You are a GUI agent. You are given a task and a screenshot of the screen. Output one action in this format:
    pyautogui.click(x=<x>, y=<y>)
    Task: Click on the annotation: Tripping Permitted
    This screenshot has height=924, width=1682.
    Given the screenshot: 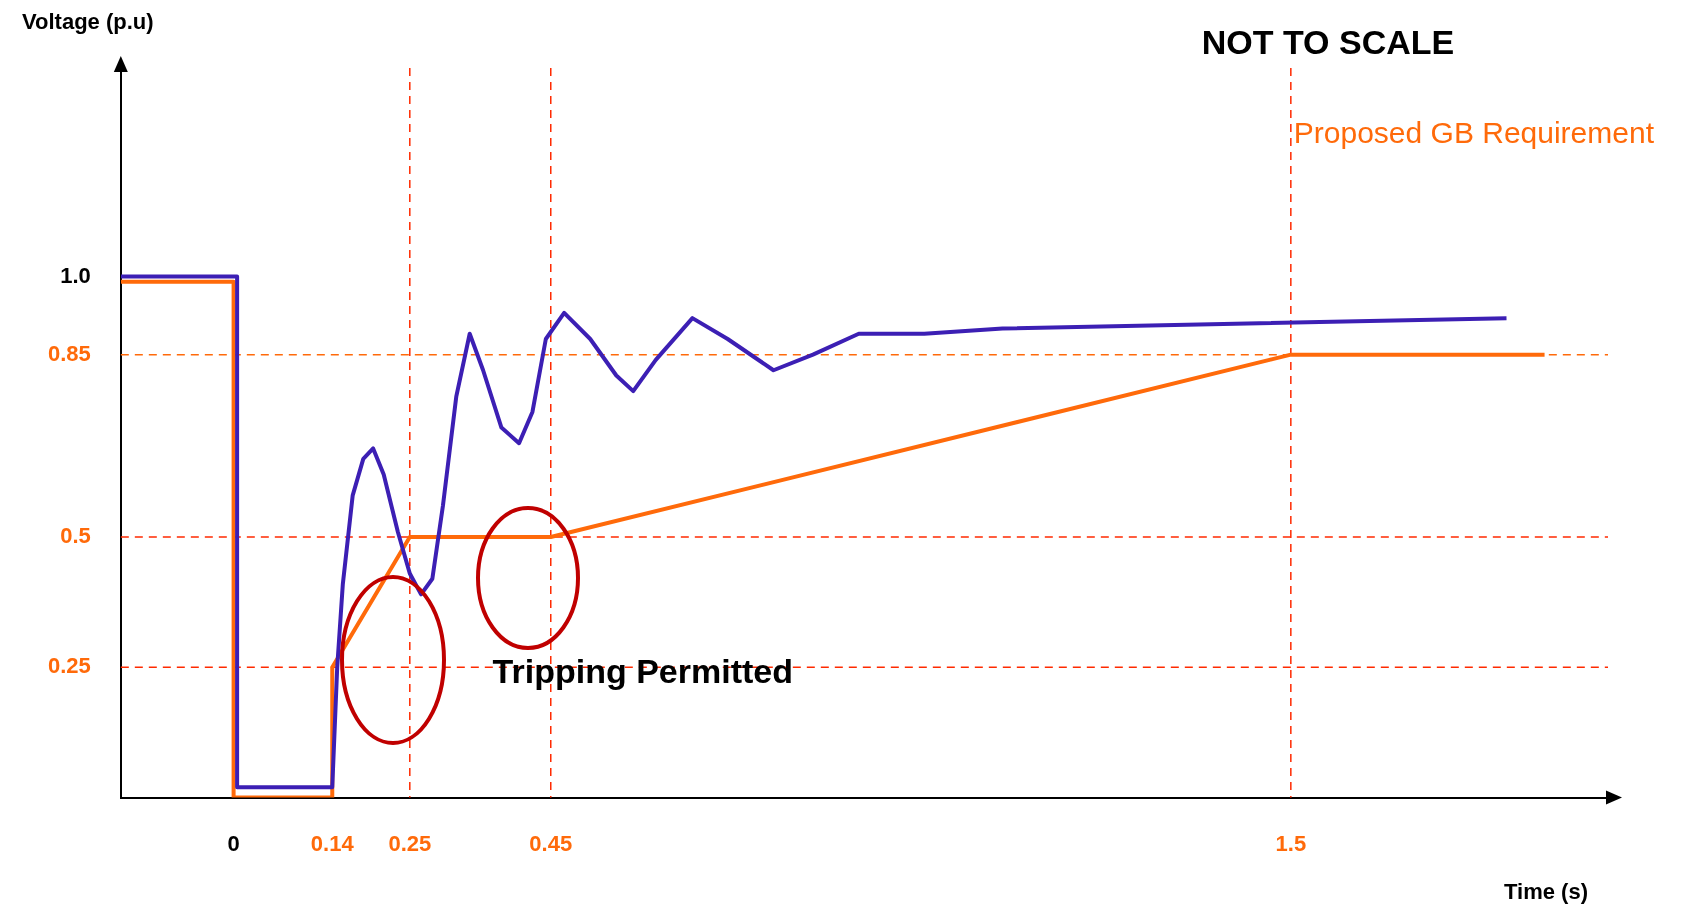 What is the action you would take?
    pyautogui.click(x=642, y=670)
    